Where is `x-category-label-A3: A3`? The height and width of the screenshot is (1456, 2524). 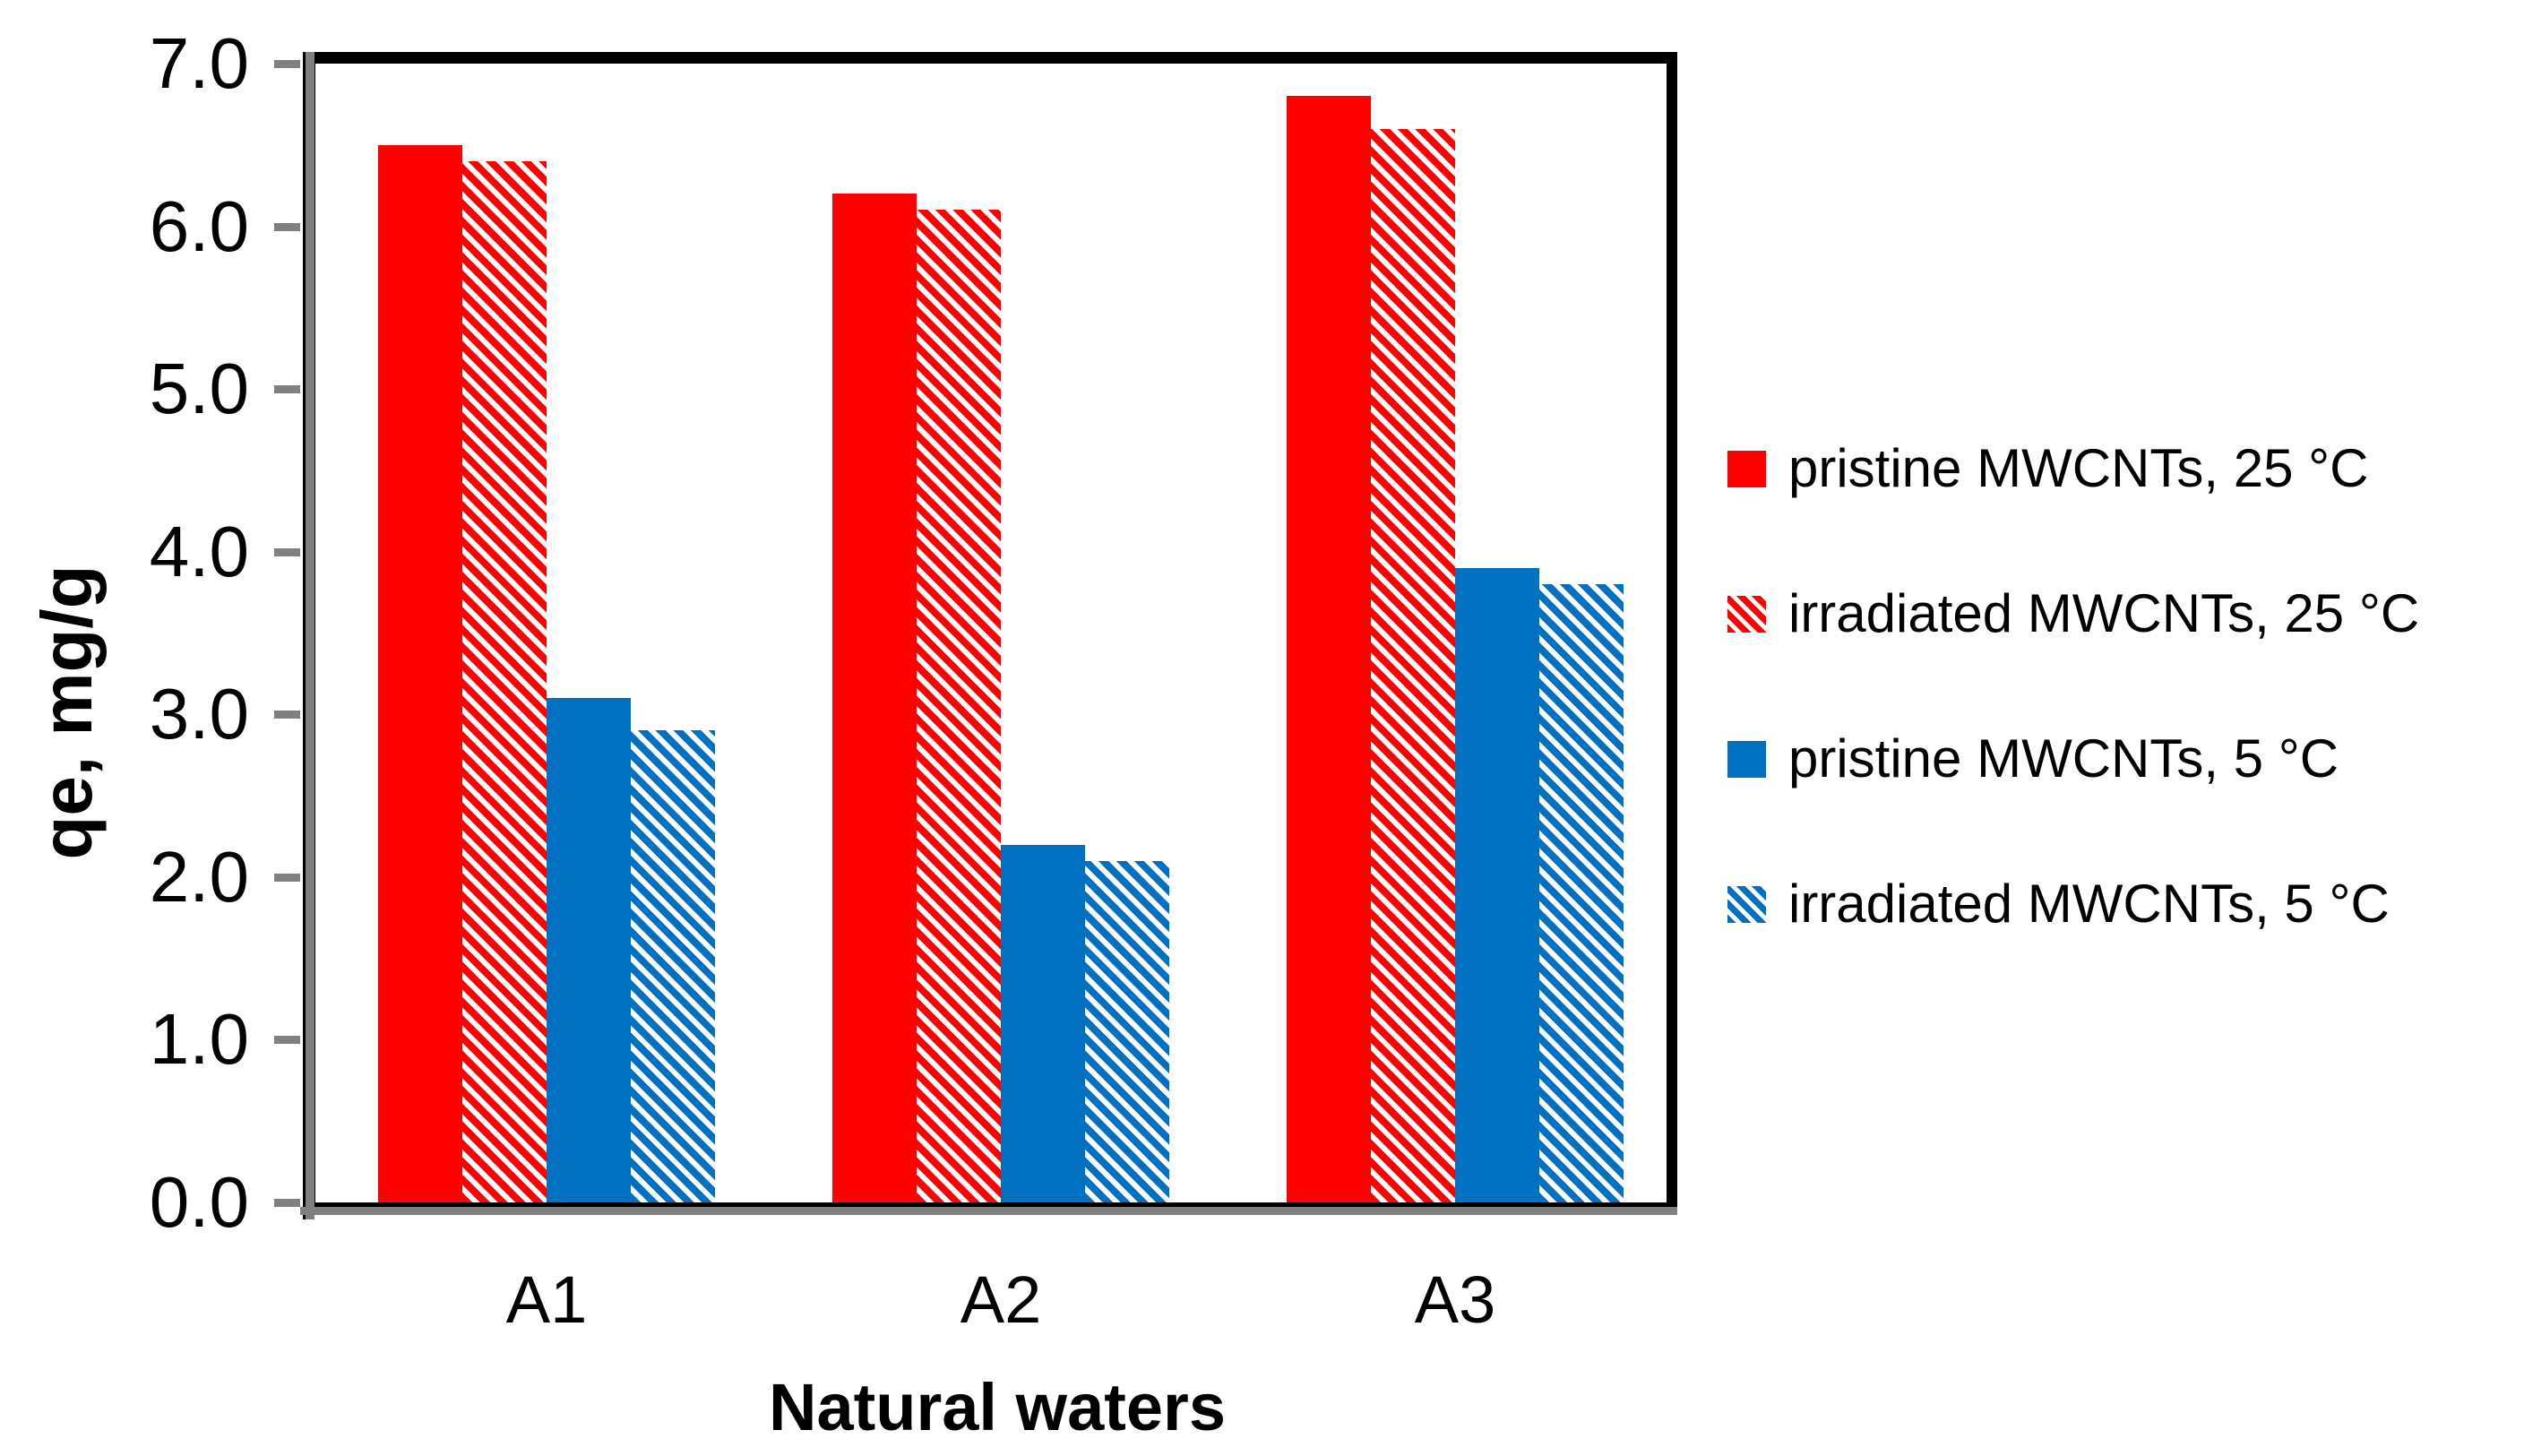 x-category-label-A3: A3 is located at coordinates (1455, 1300).